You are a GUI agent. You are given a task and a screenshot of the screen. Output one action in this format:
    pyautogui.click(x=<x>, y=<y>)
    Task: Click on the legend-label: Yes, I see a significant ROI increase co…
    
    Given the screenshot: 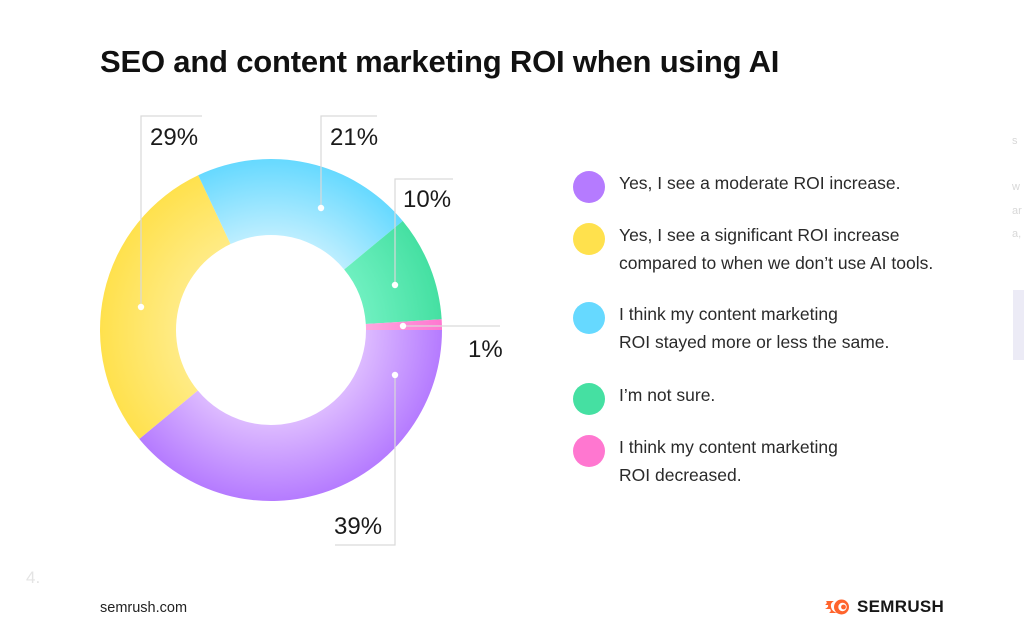 What is the action you would take?
    pyautogui.click(x=776, y=249)
    